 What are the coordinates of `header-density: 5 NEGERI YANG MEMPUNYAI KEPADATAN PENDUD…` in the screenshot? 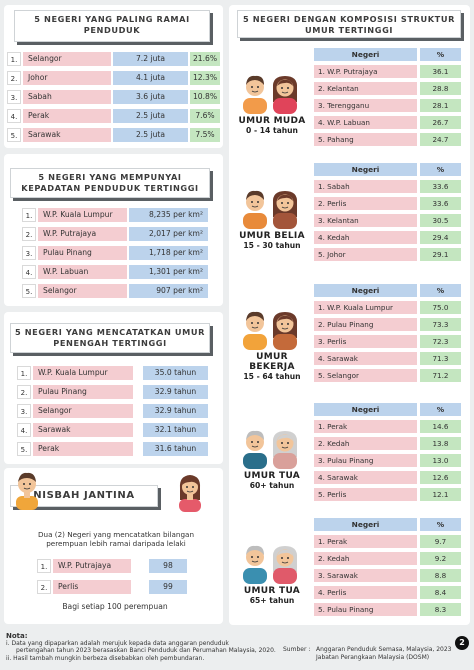 It's located at (110, 183).